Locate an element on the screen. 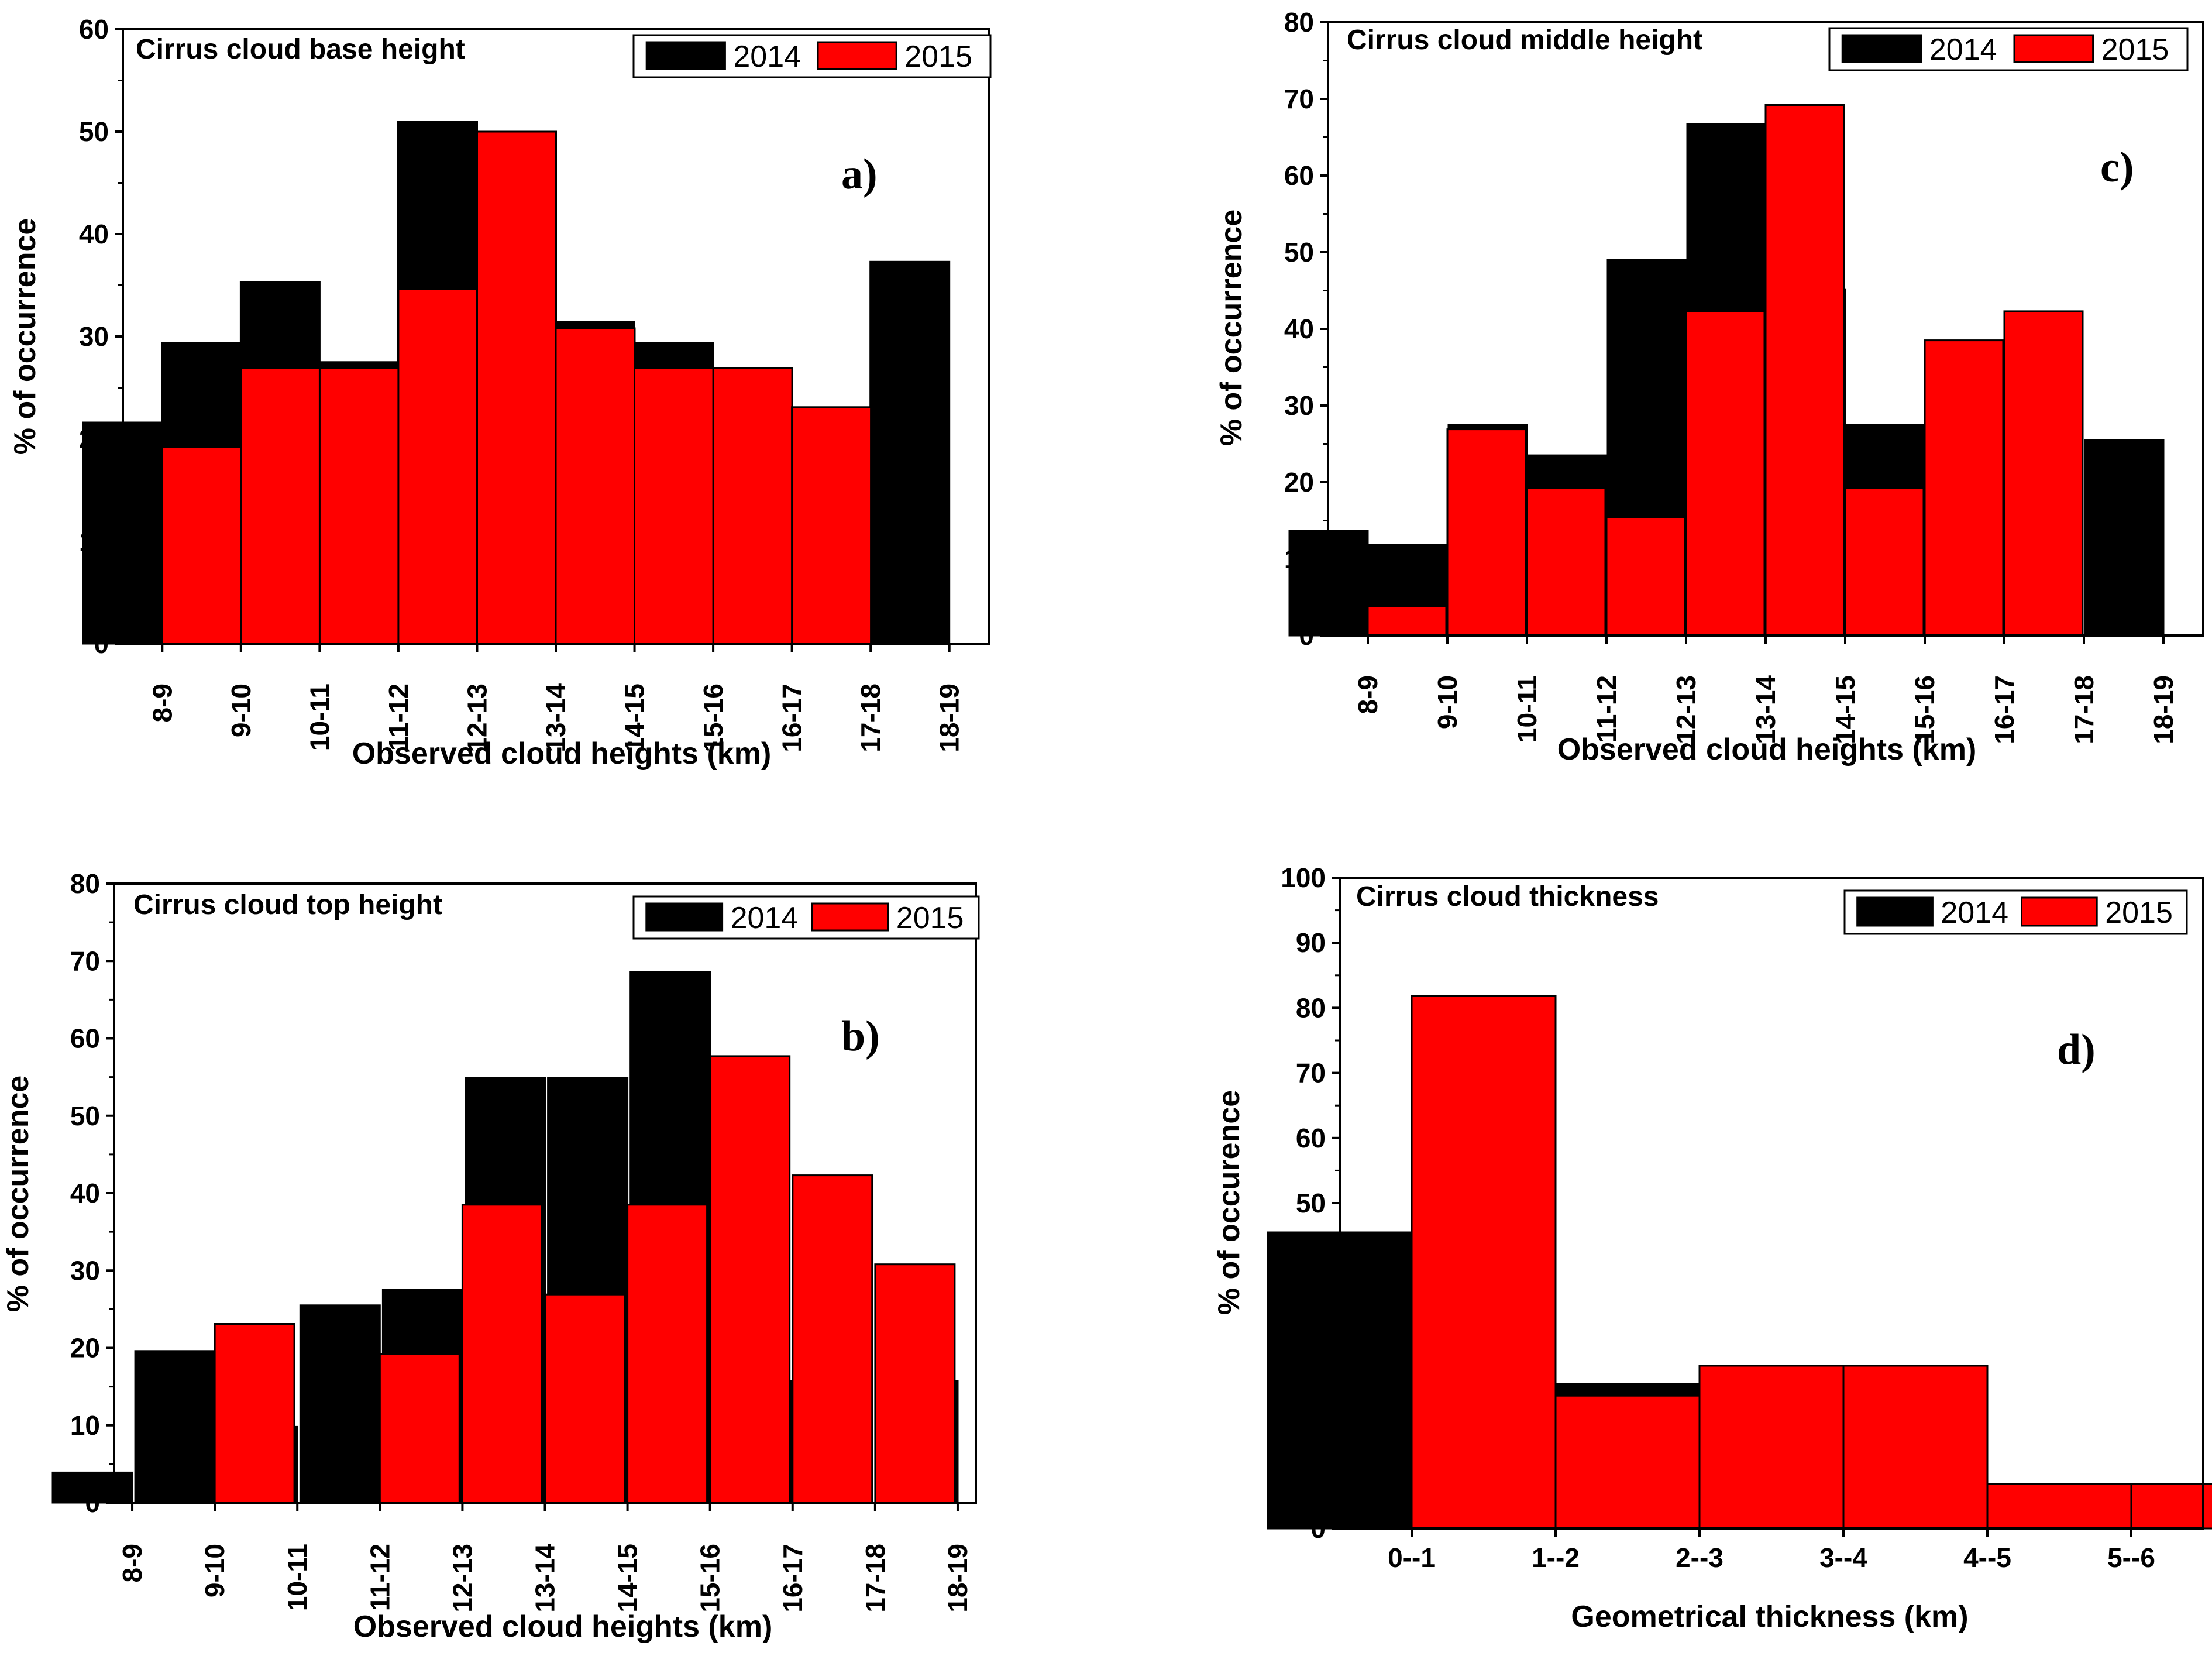 The height and width of the screenshot is (1656, 2212). bar-2015-1--2 is located at coordinates (1627, 1462).